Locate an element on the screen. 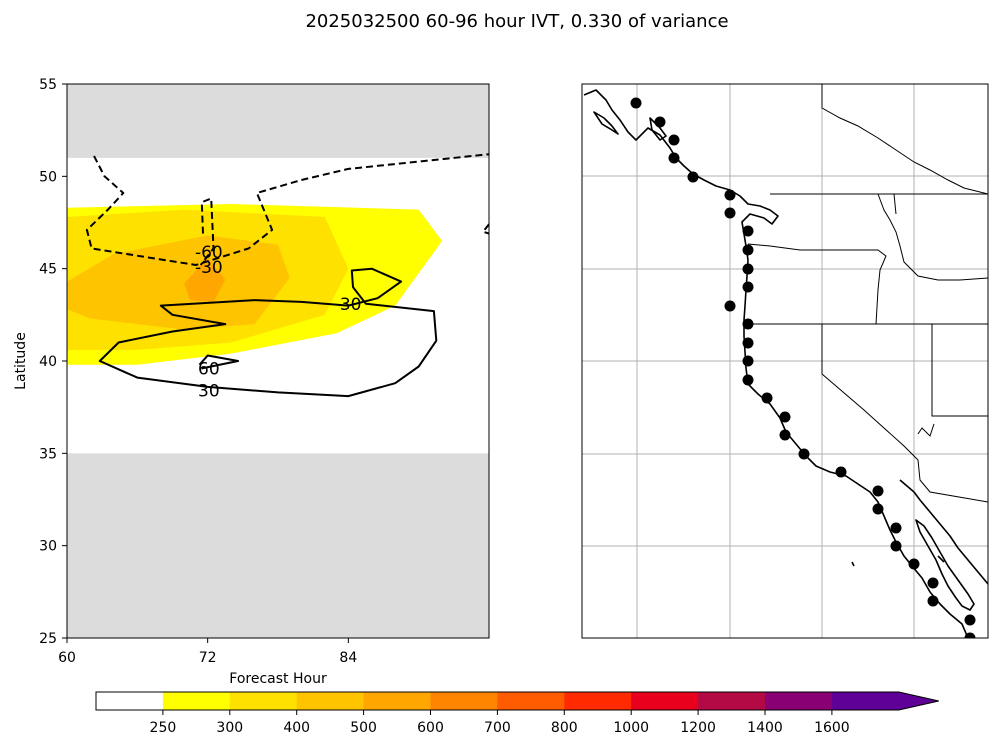 This screenshot has width=1000, height=749. filled-contours is located at coordinates (255, 284).